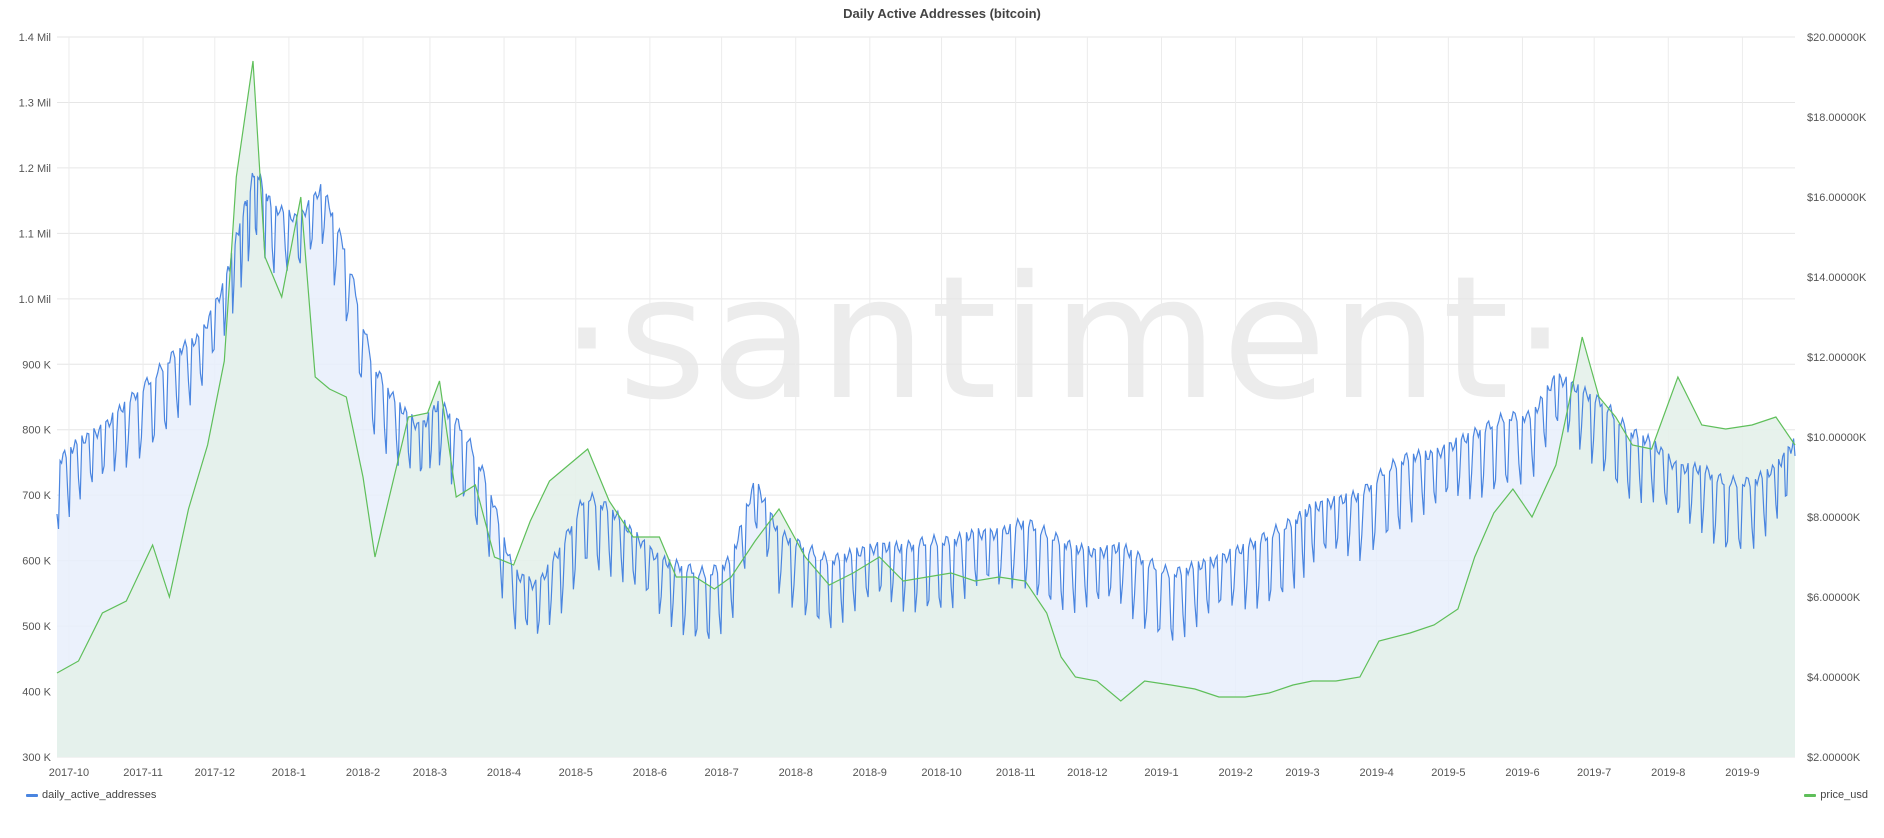 The height and width of the screenshot is (838, 1884). I want to click on y-left-tick-label: 300 K, so click(36, 758).